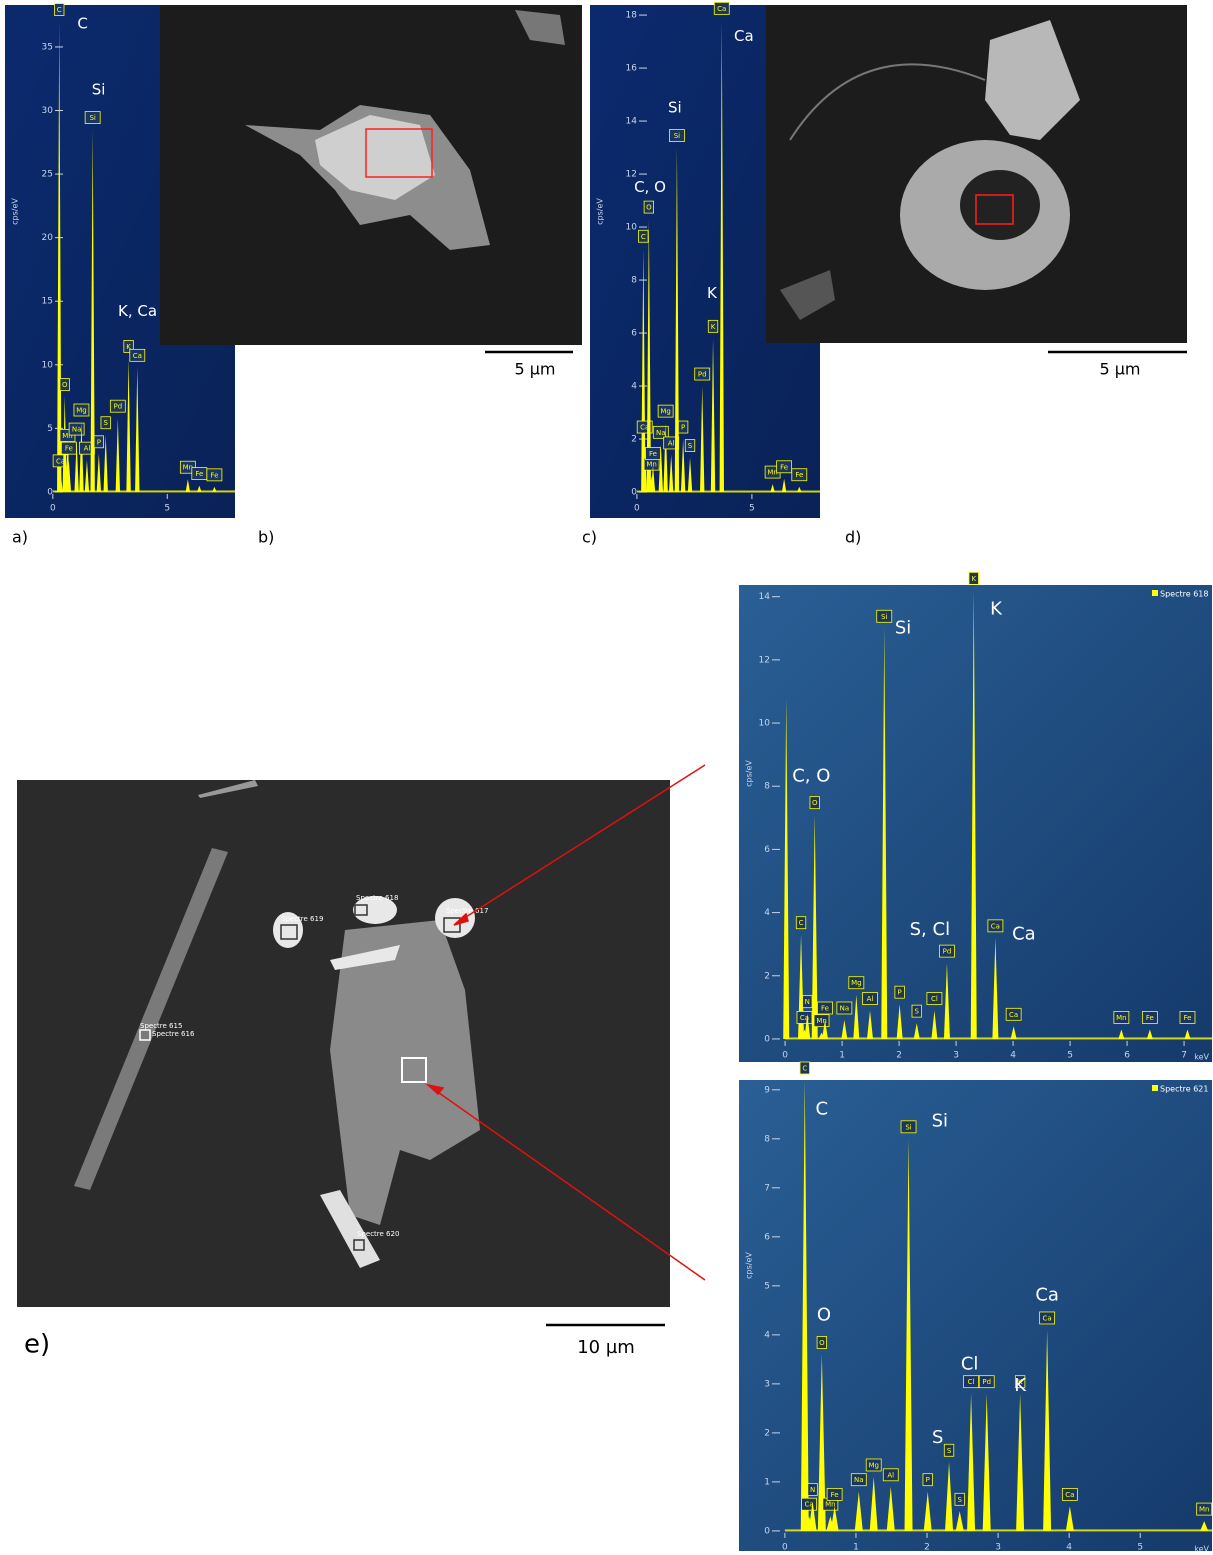 This screenshot has width=1213, height=1555. I want to click on spot-label: Spectre 615, so click(161, 1026).